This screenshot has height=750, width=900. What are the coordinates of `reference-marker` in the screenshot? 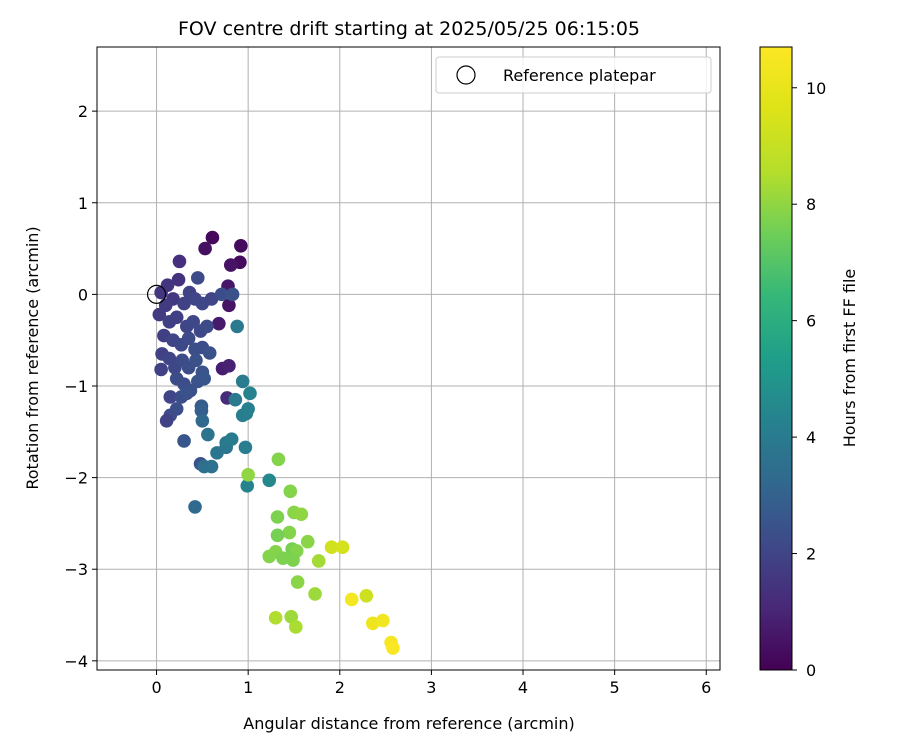 It's located at (156, 294).